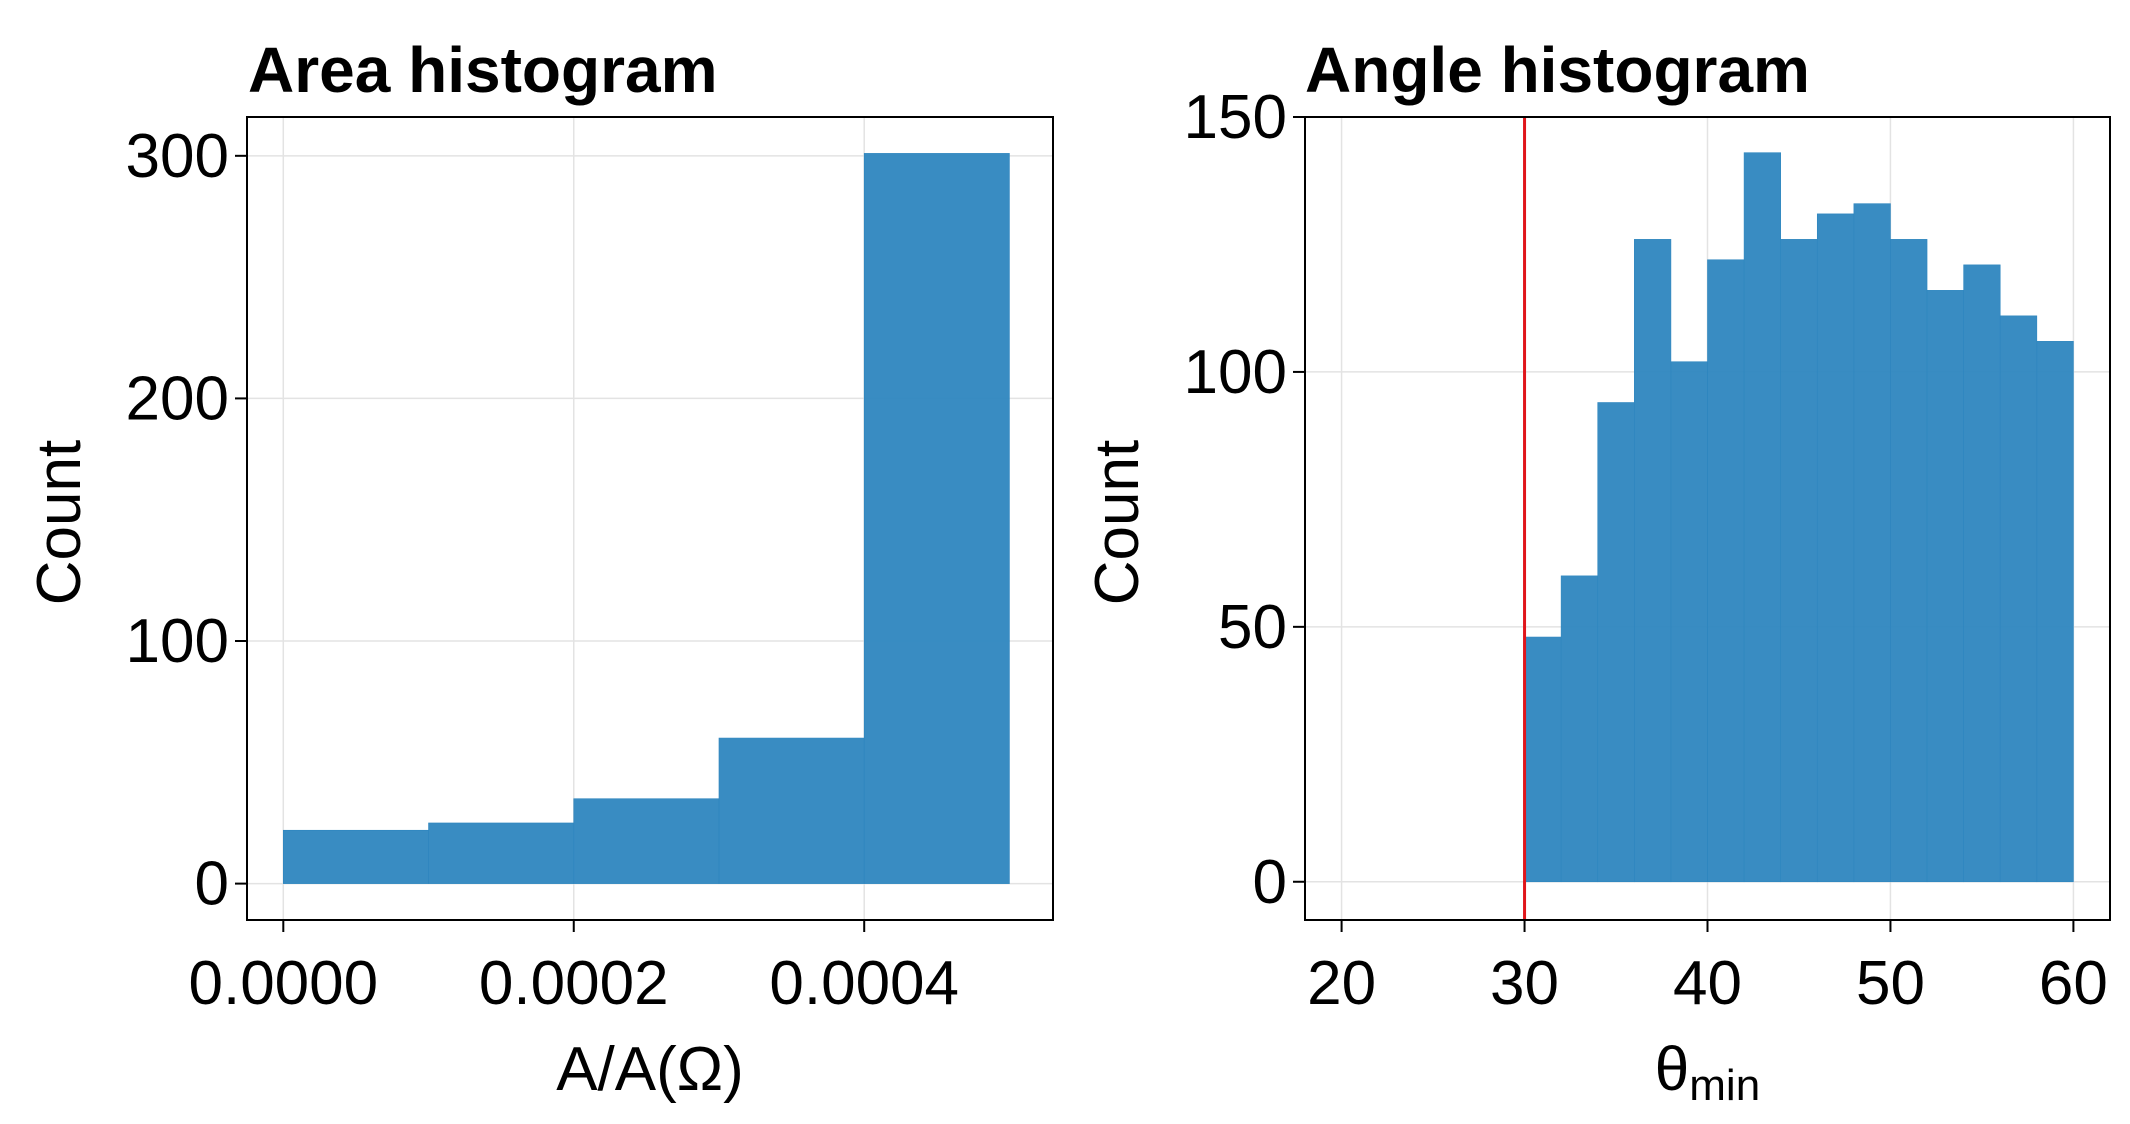 The height and width of the screenshot is (1124, 2130). I want to click on angle-x-tick-label: 60, so click(2073, 983).